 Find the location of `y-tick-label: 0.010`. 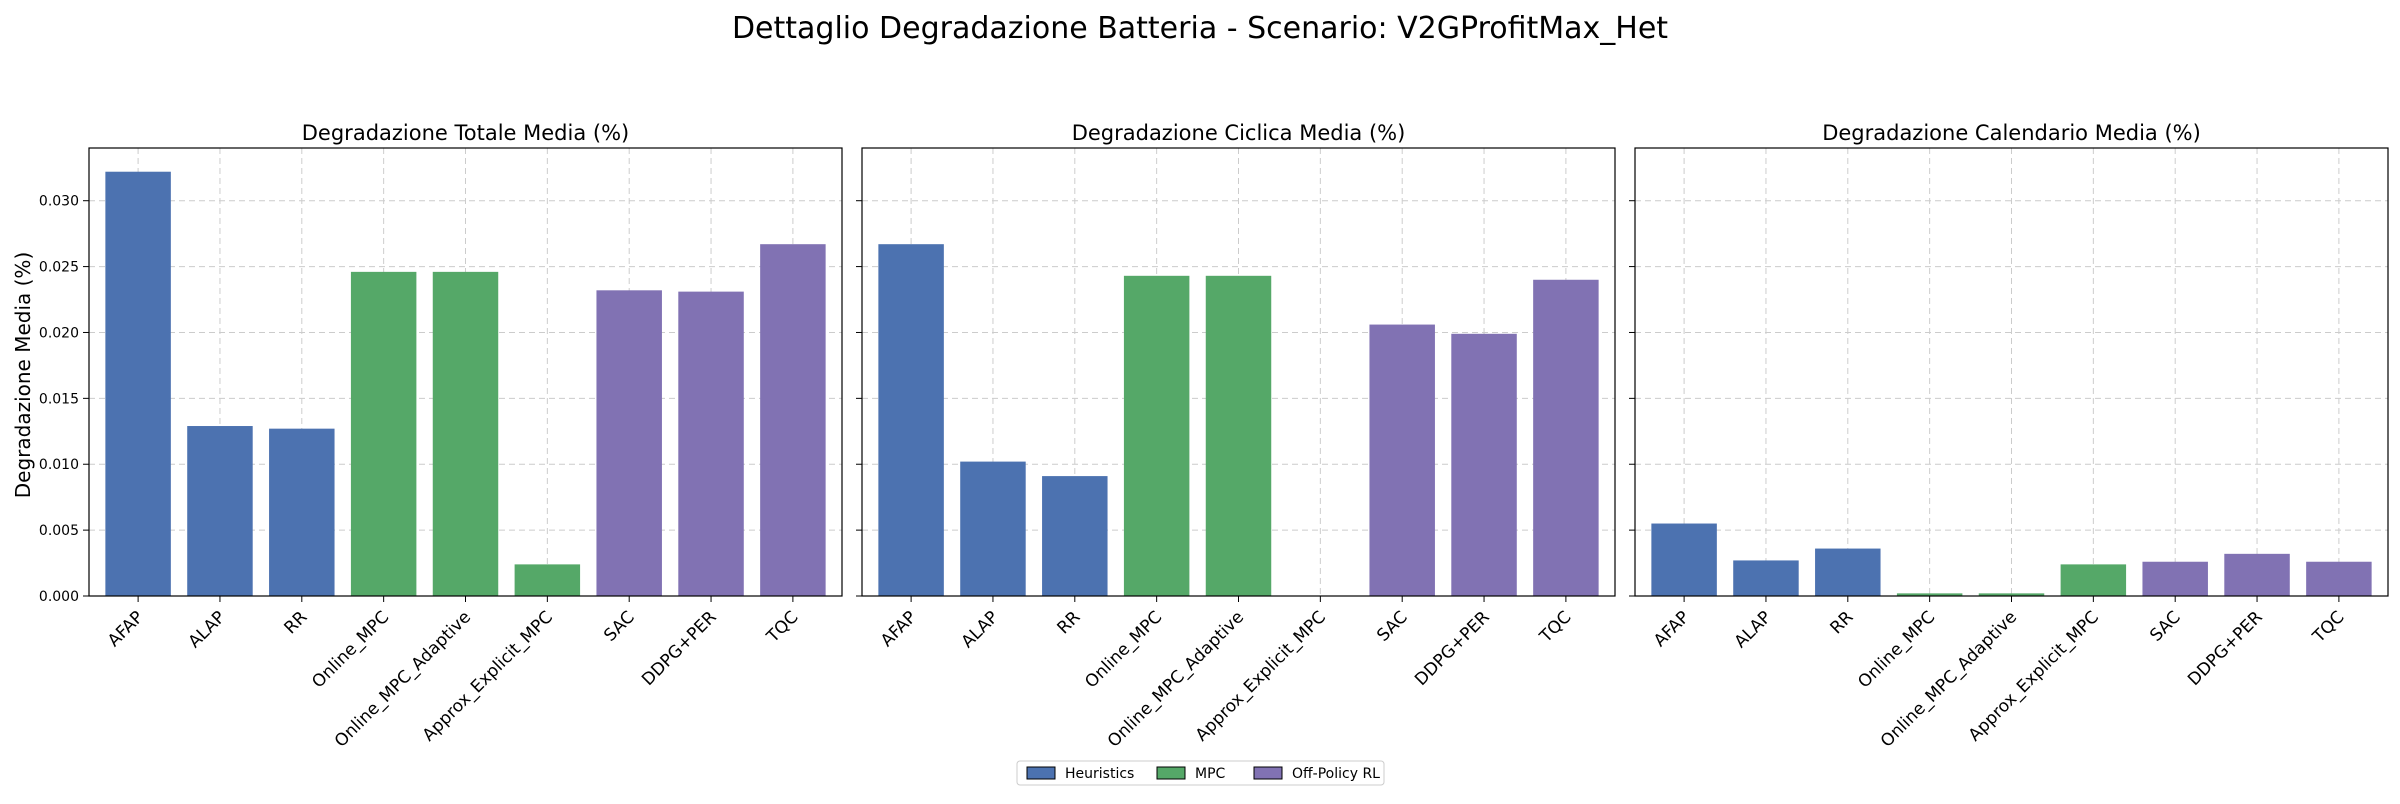

y-tick-label: 0.010 is located at coordinates (59, 465).